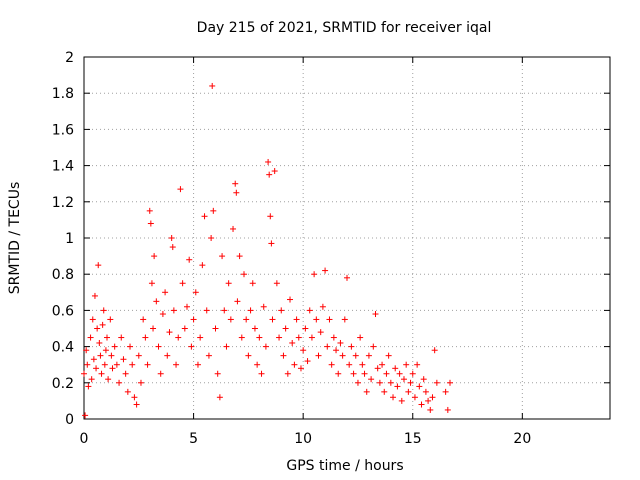  I want to click on x-tick-label: 5, so click(193, 439).